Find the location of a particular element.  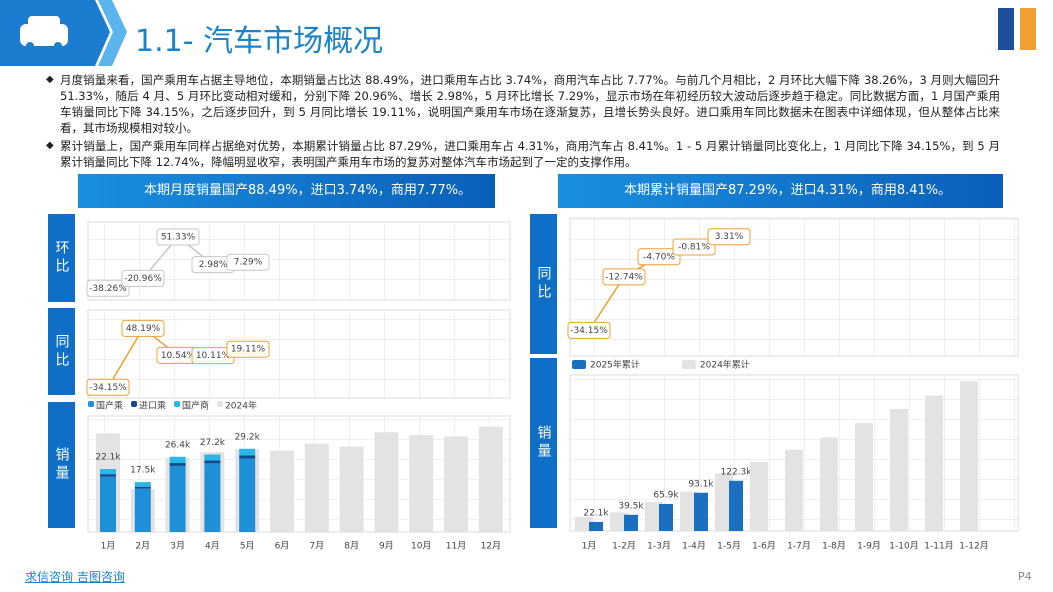

data-label: 51.33% is located at coordinates (178, 237).